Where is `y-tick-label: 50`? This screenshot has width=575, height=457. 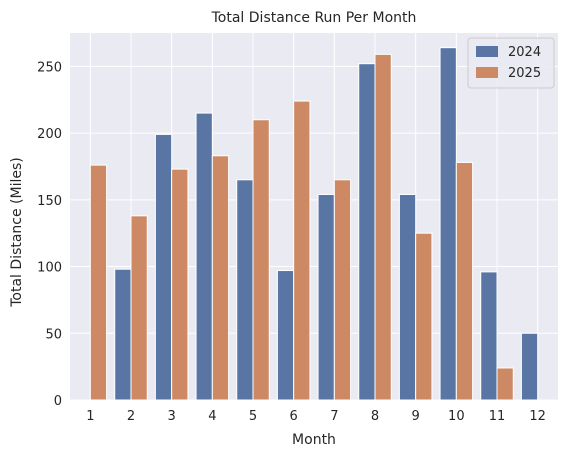 y-tick-label: 50 is located at coordinates (53, 334).